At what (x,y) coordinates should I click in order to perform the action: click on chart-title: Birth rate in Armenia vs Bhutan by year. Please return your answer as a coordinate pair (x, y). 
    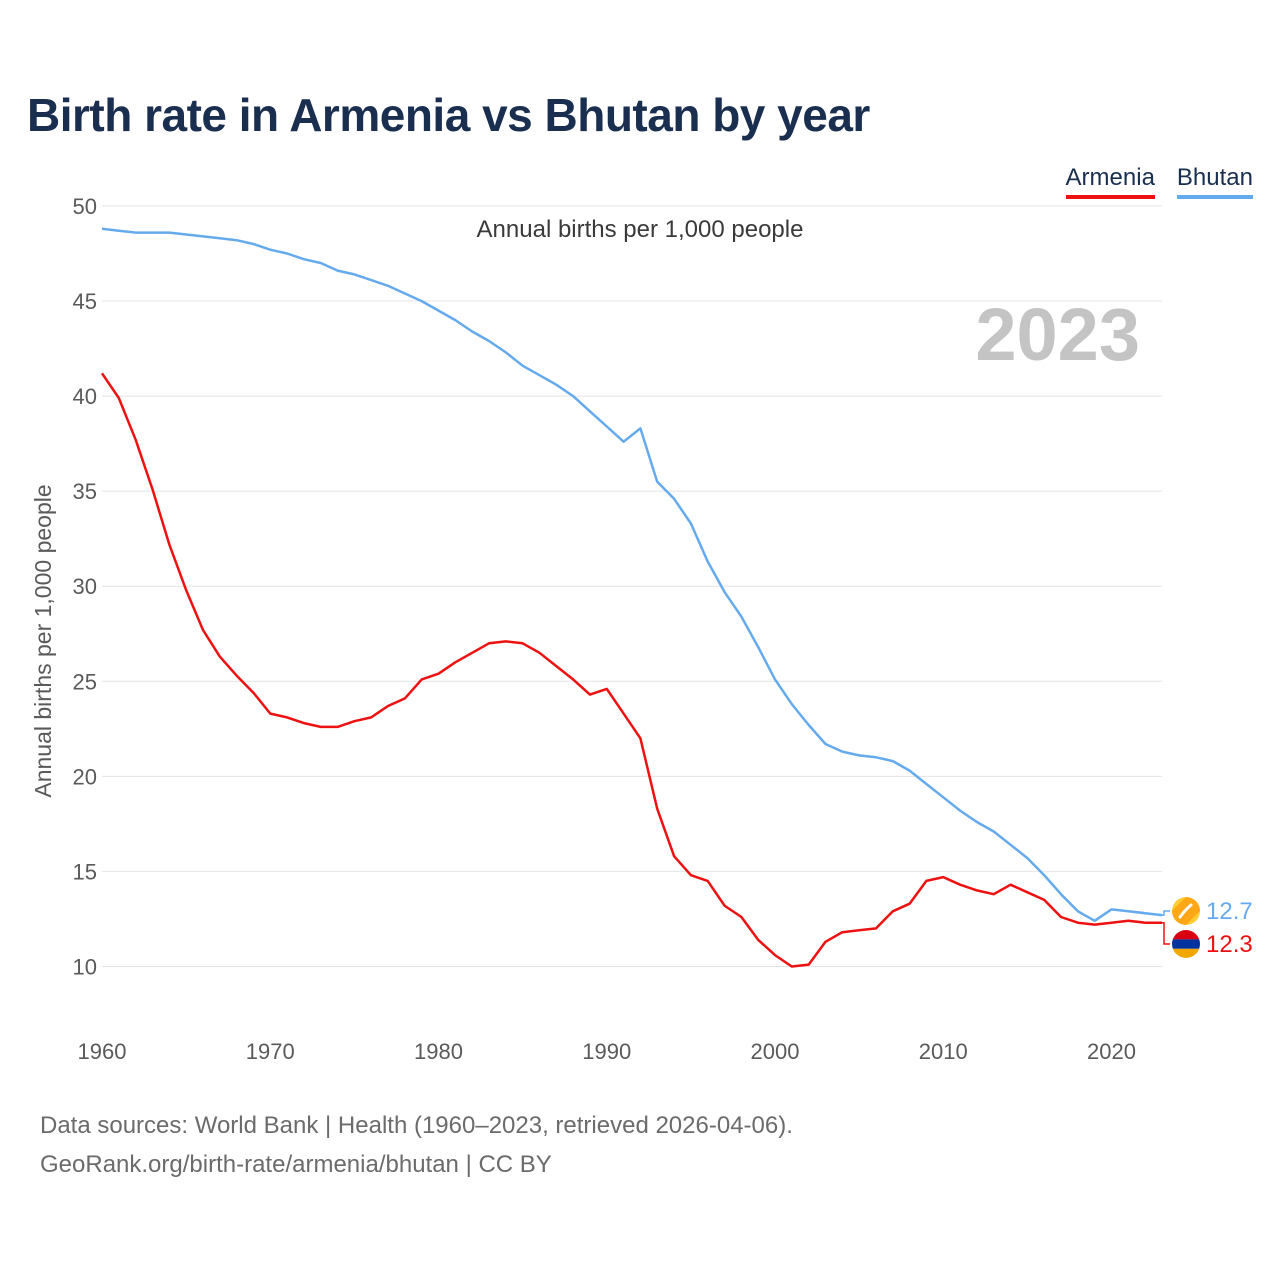
    Looking at the image, I should click on (448, 115).